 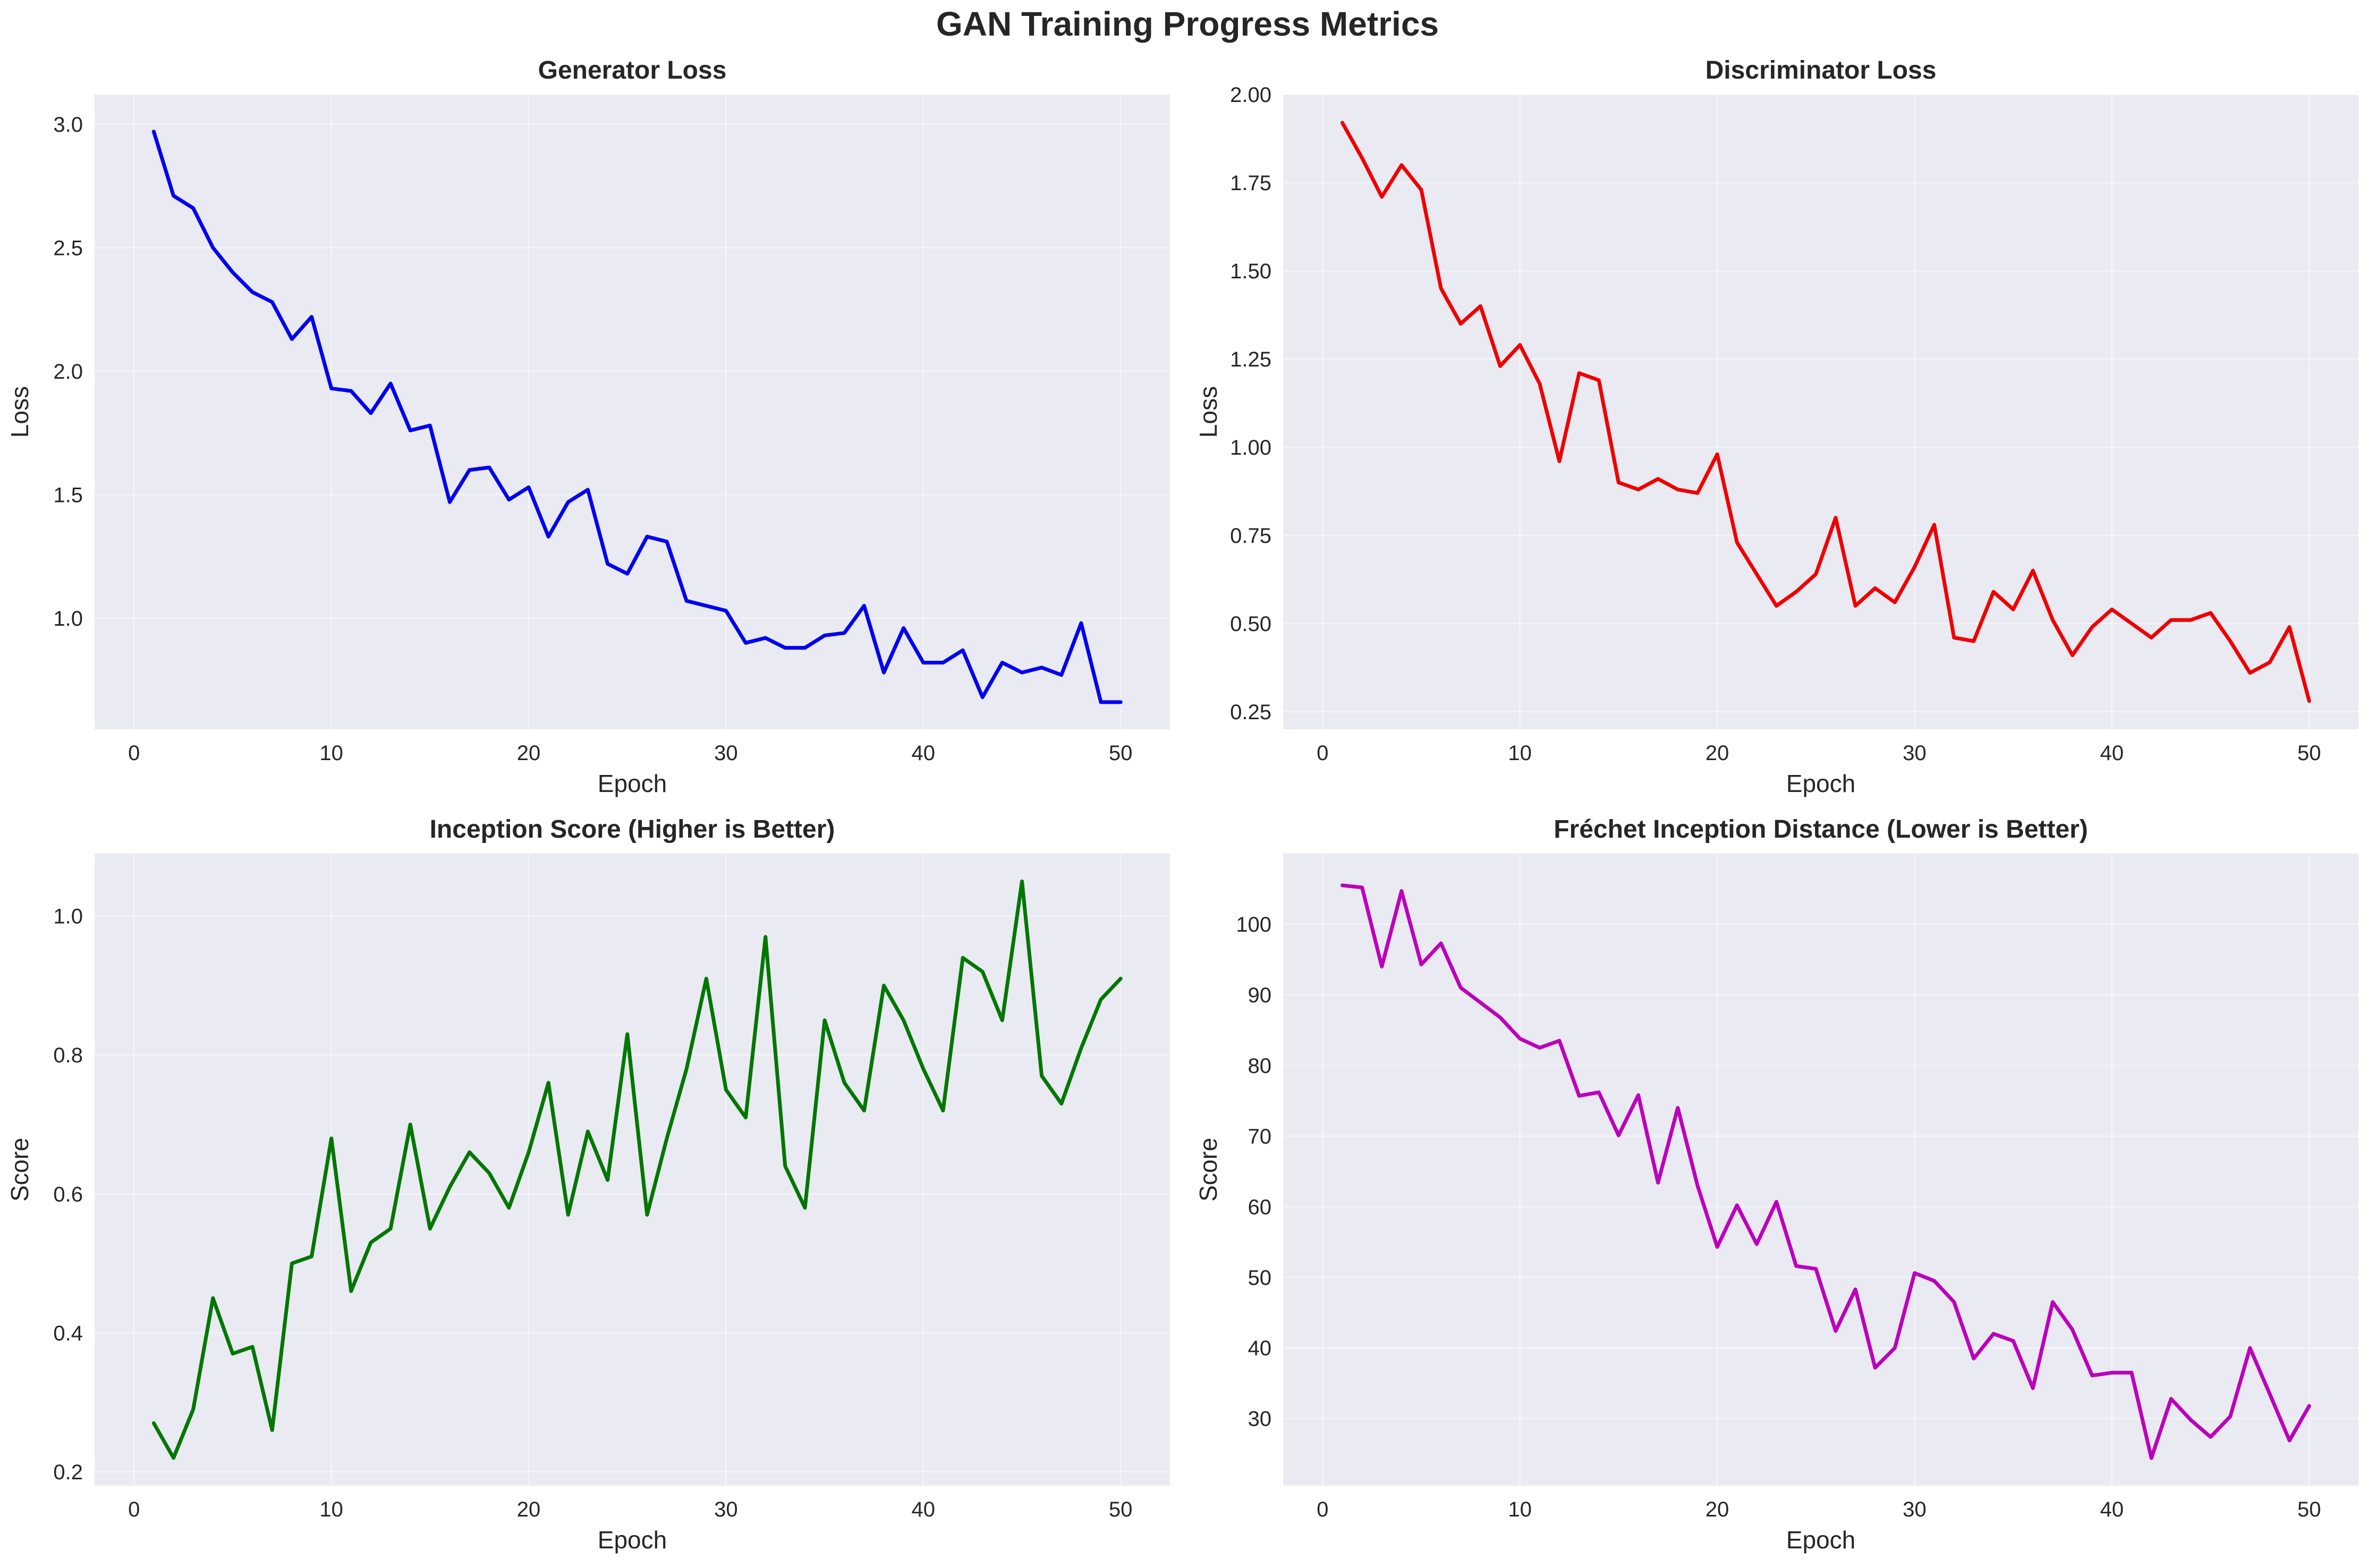 I want to click on y-tick-label: 1.75, so click(x=1251, y=183).